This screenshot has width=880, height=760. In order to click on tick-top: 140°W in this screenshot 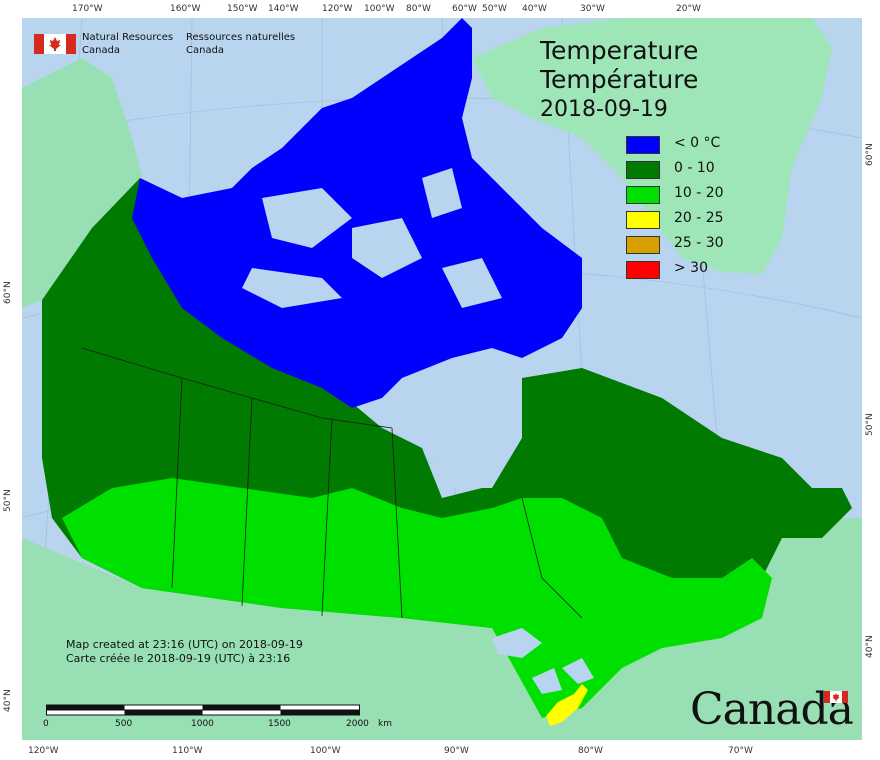, I will do `click(283, 9)`.